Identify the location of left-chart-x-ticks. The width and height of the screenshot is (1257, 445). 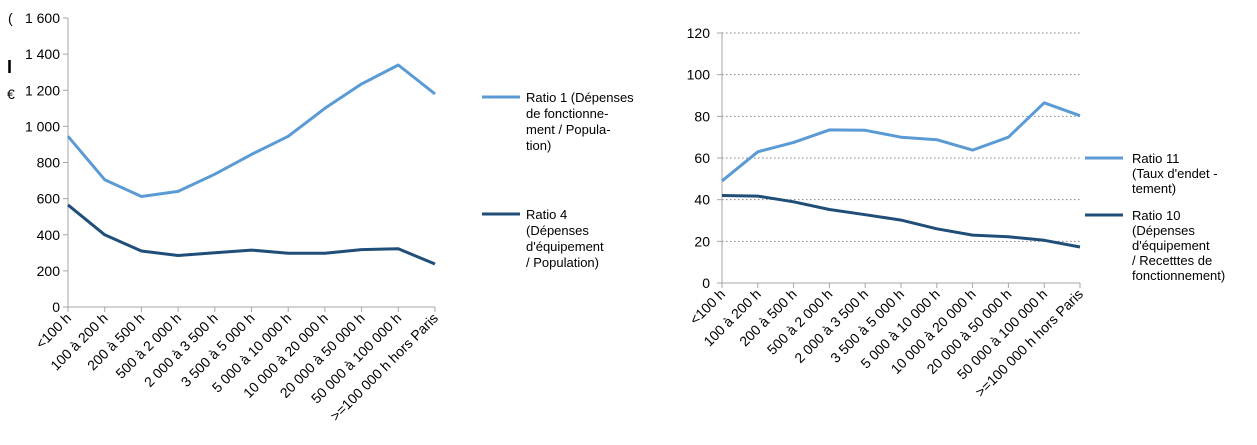
(251, 309).